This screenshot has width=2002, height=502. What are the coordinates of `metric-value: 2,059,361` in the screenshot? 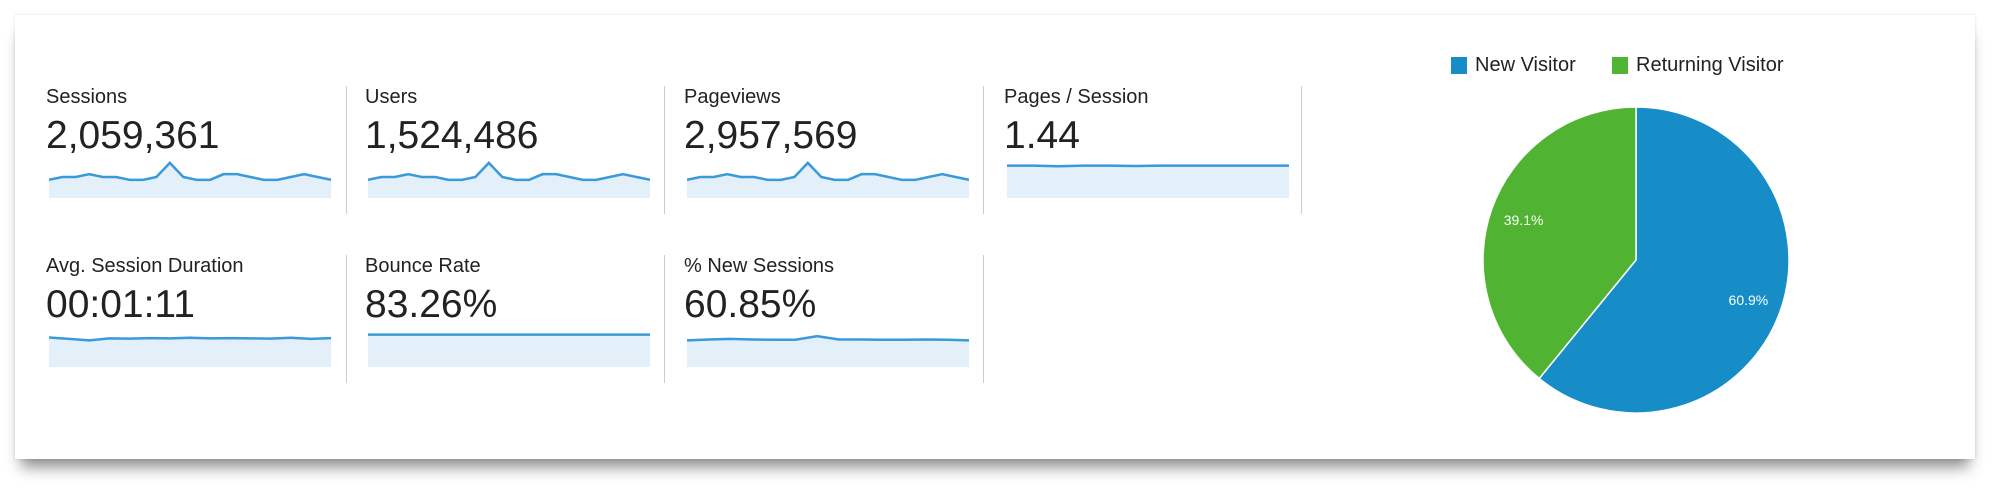 It's located at (133, 135).